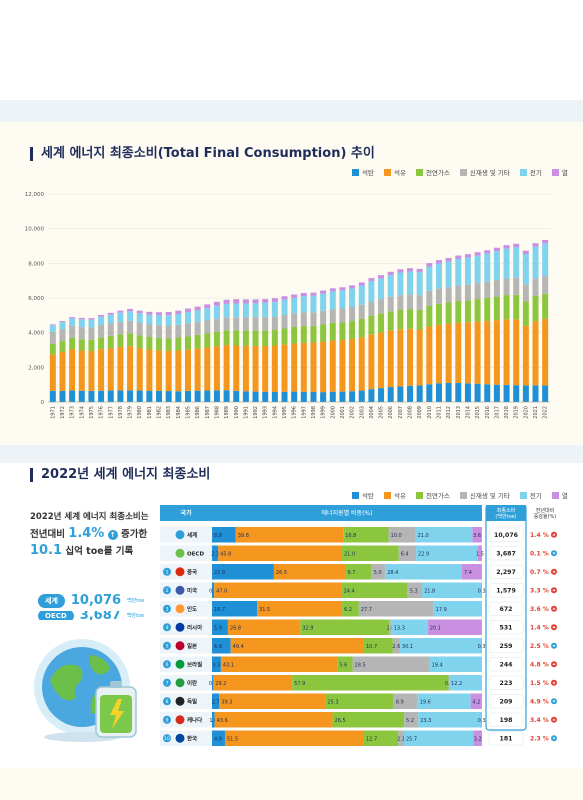 The height and width of the screenshot is (800, 583). I want to click on world-unit: 백만toe, so click(136, 601).